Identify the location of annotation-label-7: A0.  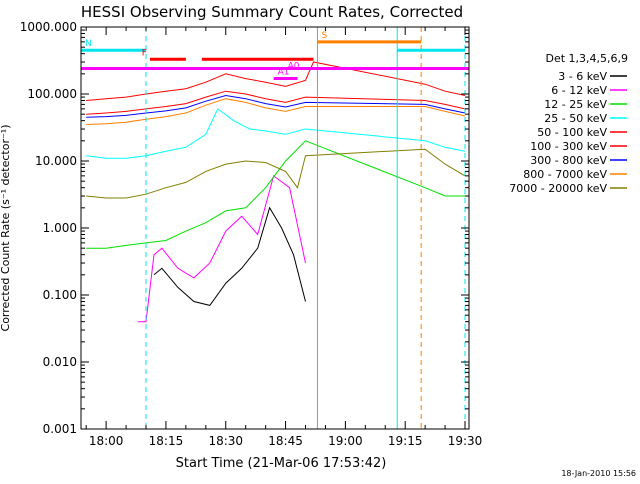
(294, 66).